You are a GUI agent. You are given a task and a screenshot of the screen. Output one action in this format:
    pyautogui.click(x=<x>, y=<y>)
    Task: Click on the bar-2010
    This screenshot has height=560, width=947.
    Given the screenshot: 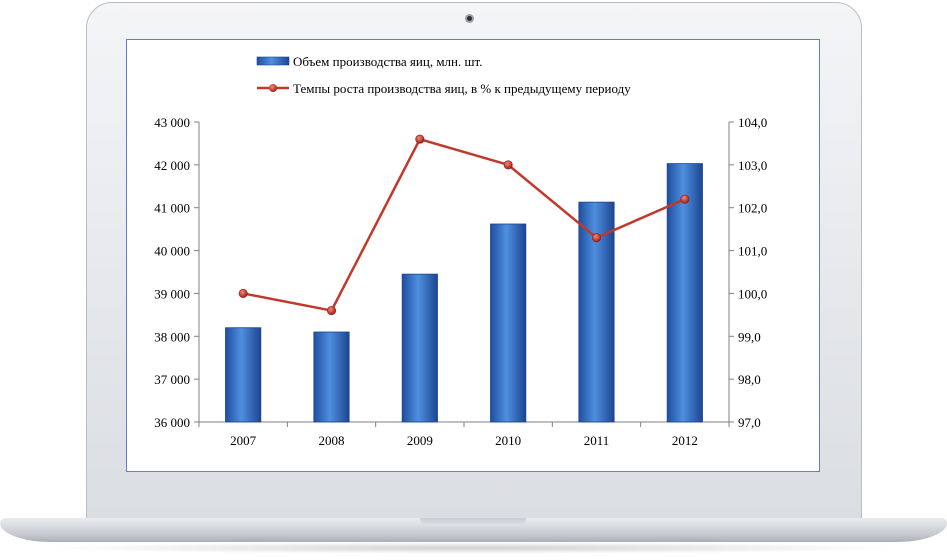 What is the action you would take?
    pyautogui.click(x=508, y=323)
    